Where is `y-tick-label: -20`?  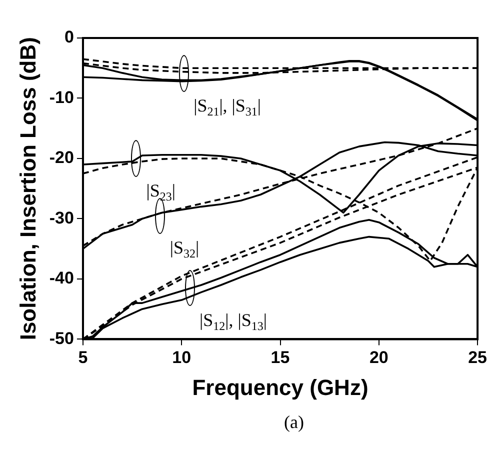
y-tick-label: -20 is located at coordinates (61, 158).